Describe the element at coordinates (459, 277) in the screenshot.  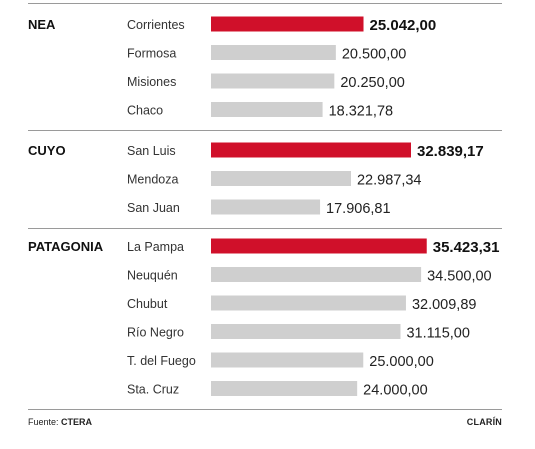
I see `value-label-neuqu-n: 34.500,00` at that location.